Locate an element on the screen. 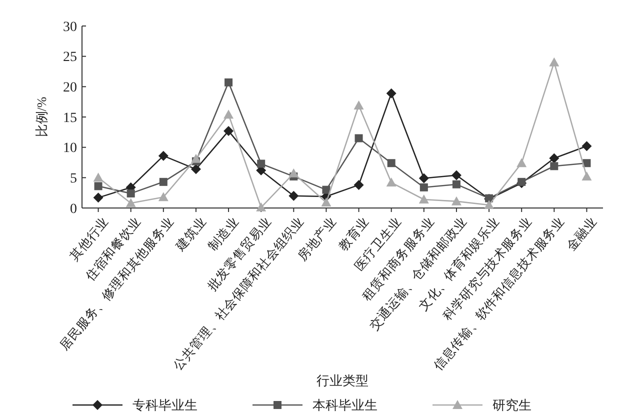 This screenshot has height=416, width=641. y-tick-label: 15 is located at coordinates (70, 118).